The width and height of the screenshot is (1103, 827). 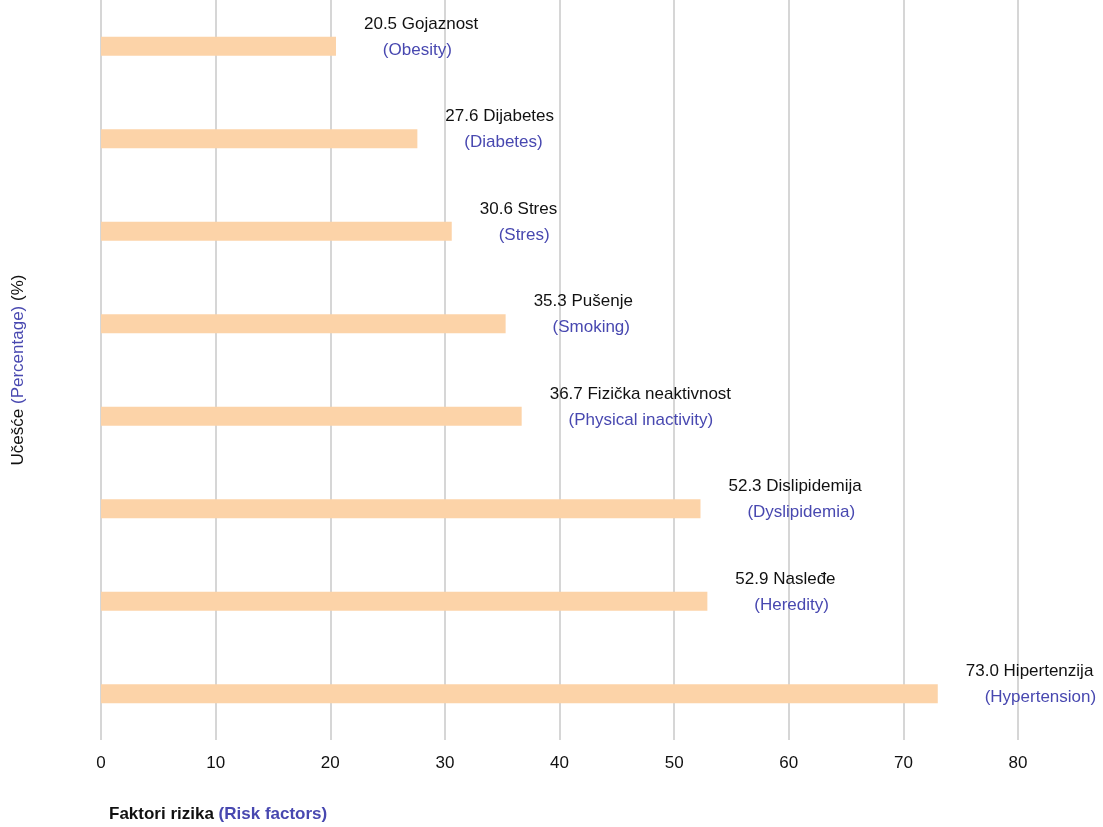 What do you see at coordinates (101, 762) in the screenshot?
I see `x-tick-label: 0` at bounding box center [101, 762].